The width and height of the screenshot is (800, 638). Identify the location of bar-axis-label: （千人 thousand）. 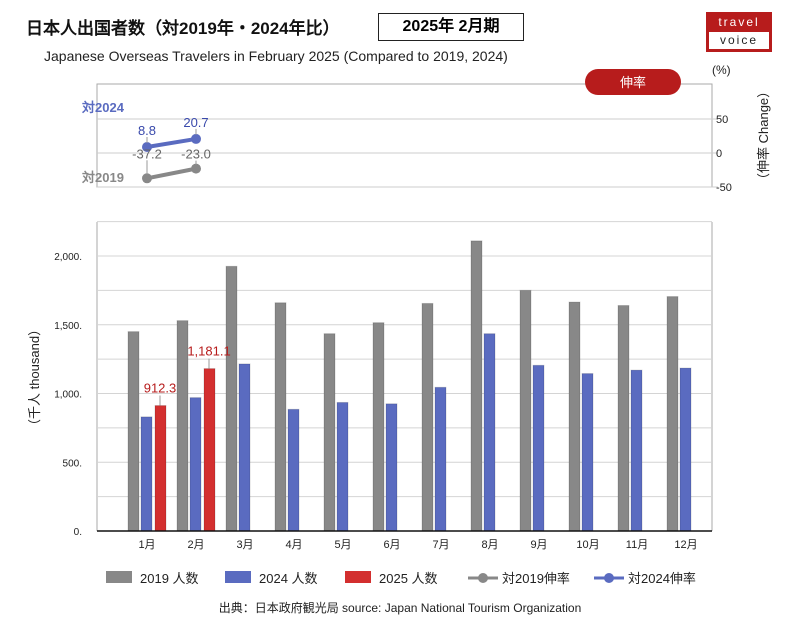
(34, 377).